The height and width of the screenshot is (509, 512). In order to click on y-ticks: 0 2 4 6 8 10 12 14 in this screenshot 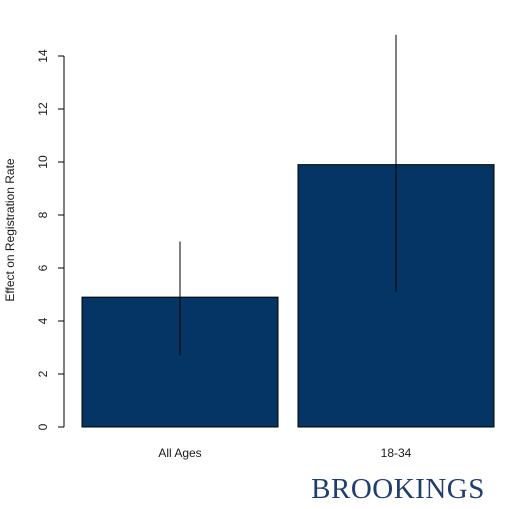, I will do `click(50, 239)`.